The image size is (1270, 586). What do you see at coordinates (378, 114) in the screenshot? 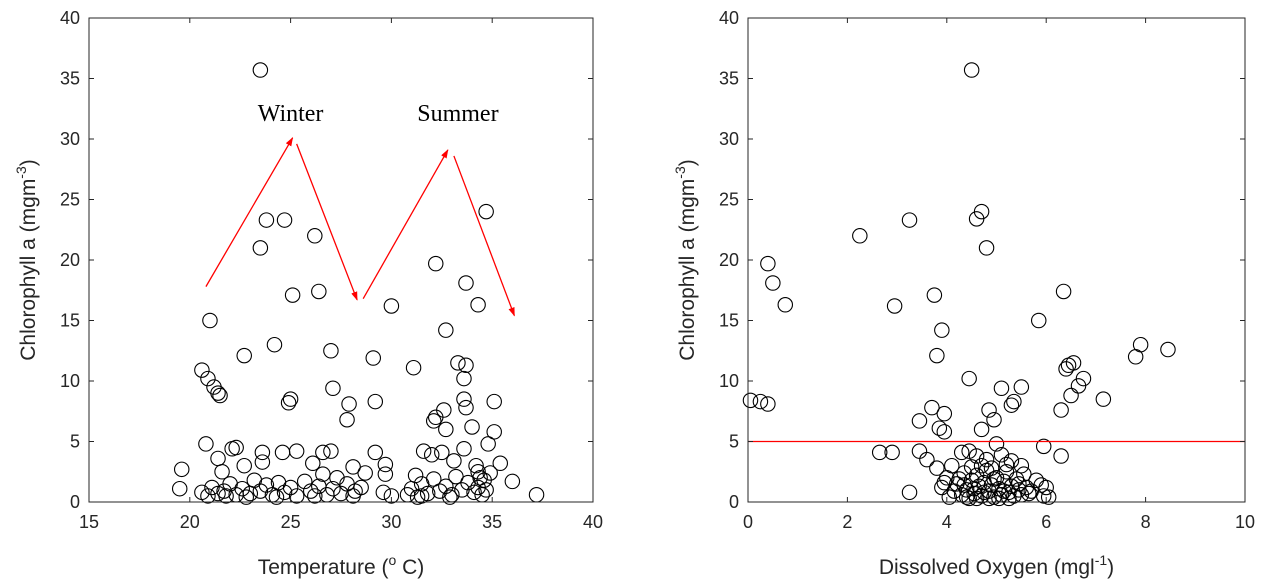
I see `season-annotations: Winter Summer` at bounding box center [378, 114].